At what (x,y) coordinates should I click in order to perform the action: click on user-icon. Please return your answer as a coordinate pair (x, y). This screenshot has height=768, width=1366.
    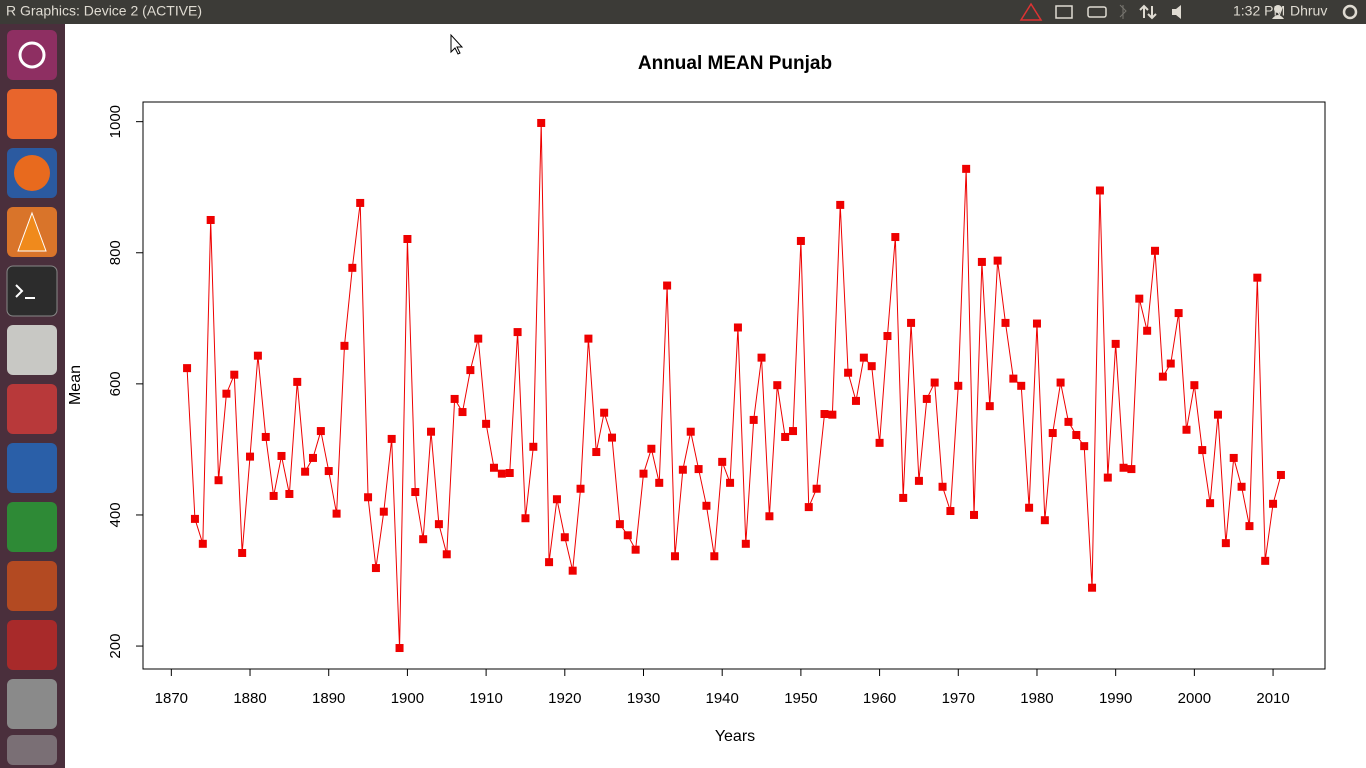
    Looking at the image, I should click on (1278, 9).